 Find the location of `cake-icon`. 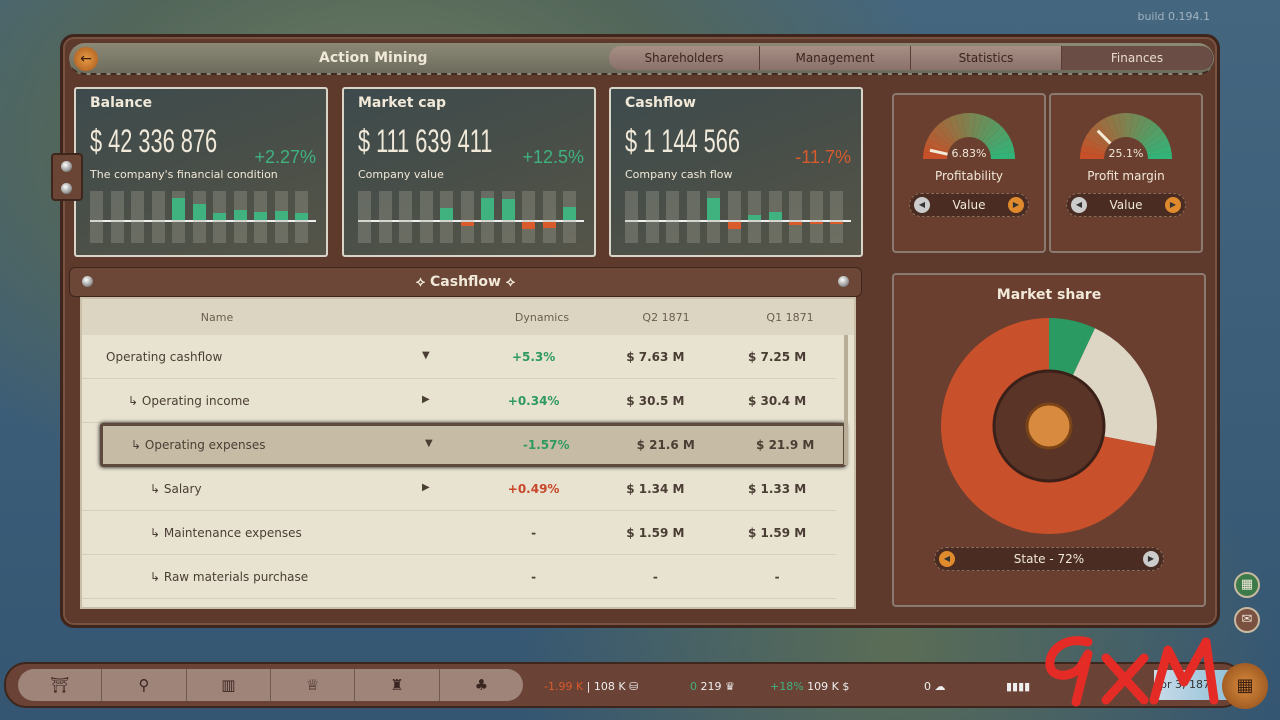

cake-icon is located at coordinates (1049, 426).